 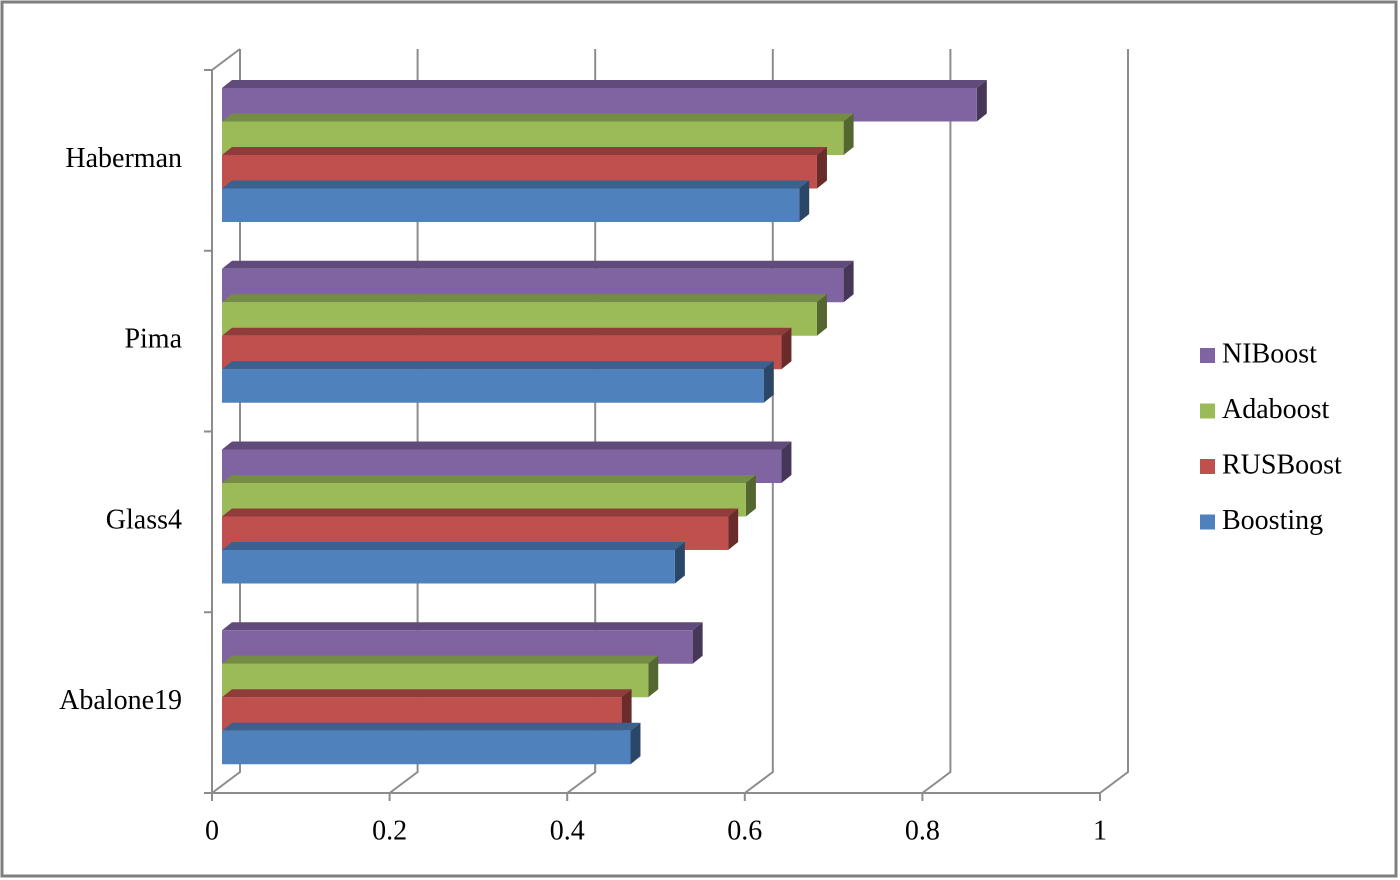 I want to click on legend-label: RUSBoost, so click(x=1282, y=464).